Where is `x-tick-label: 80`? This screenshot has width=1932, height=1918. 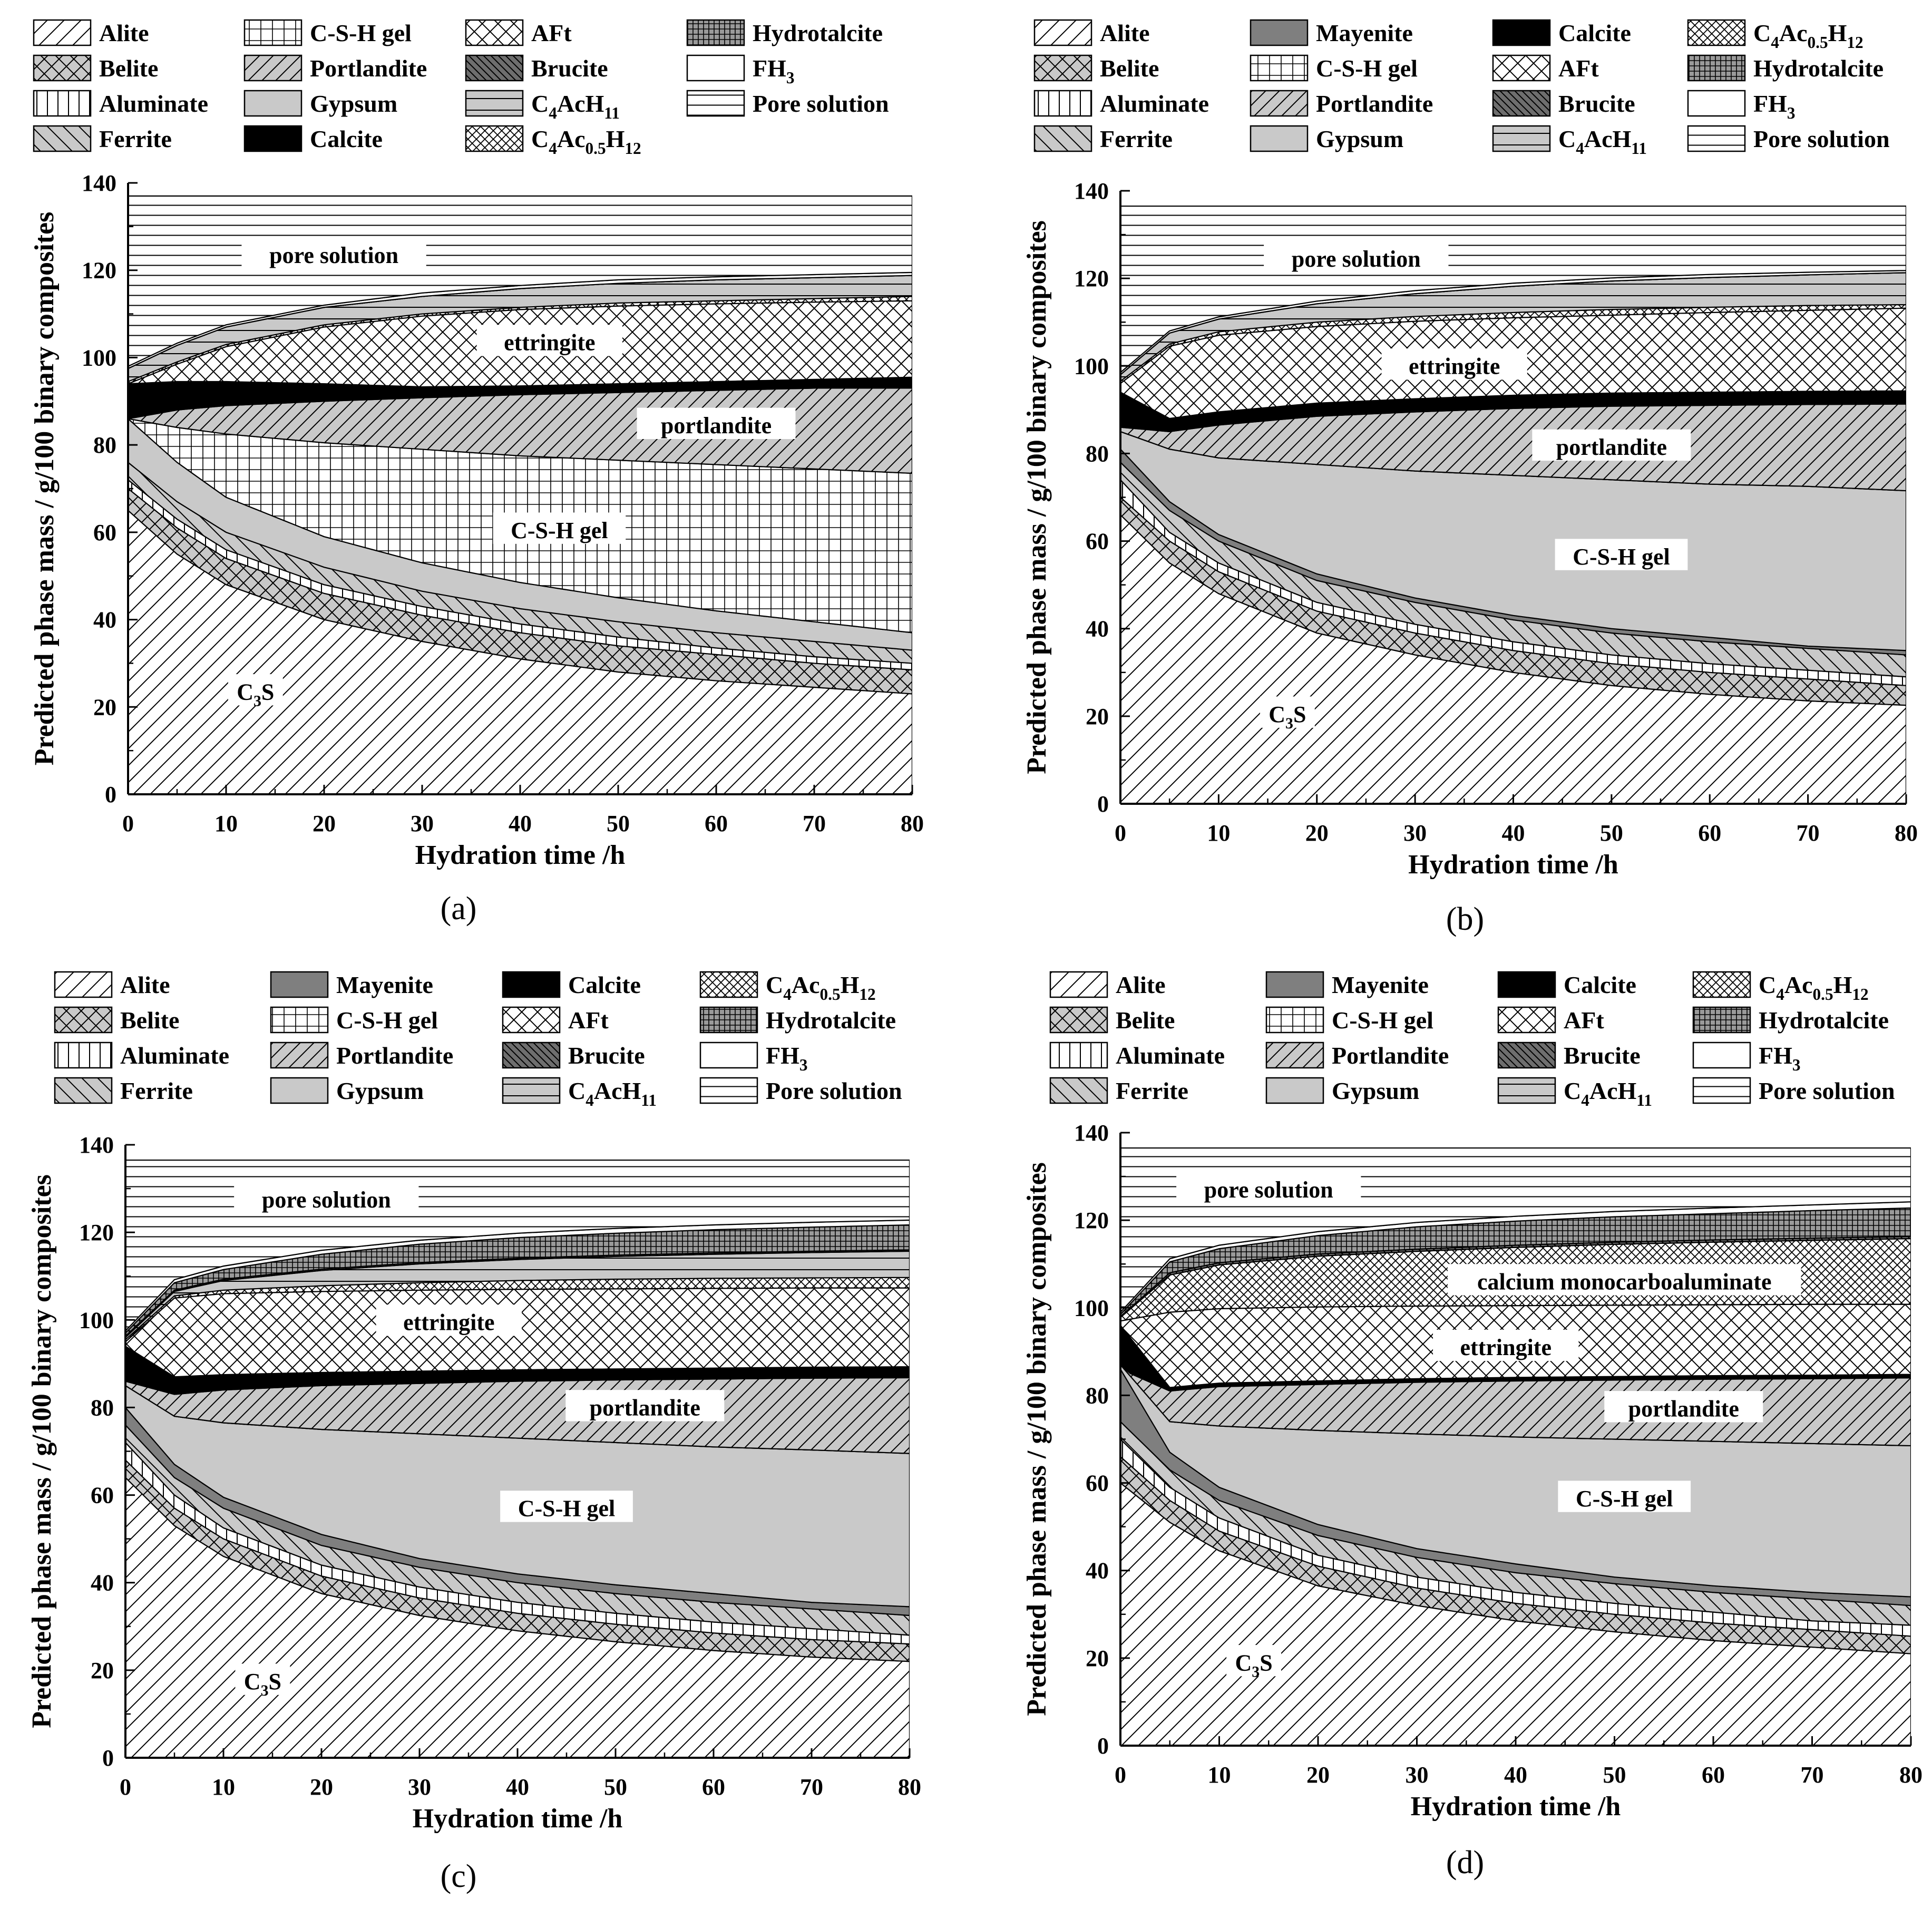
x-tick-label: 80 is located at coordinates (1906, 833).